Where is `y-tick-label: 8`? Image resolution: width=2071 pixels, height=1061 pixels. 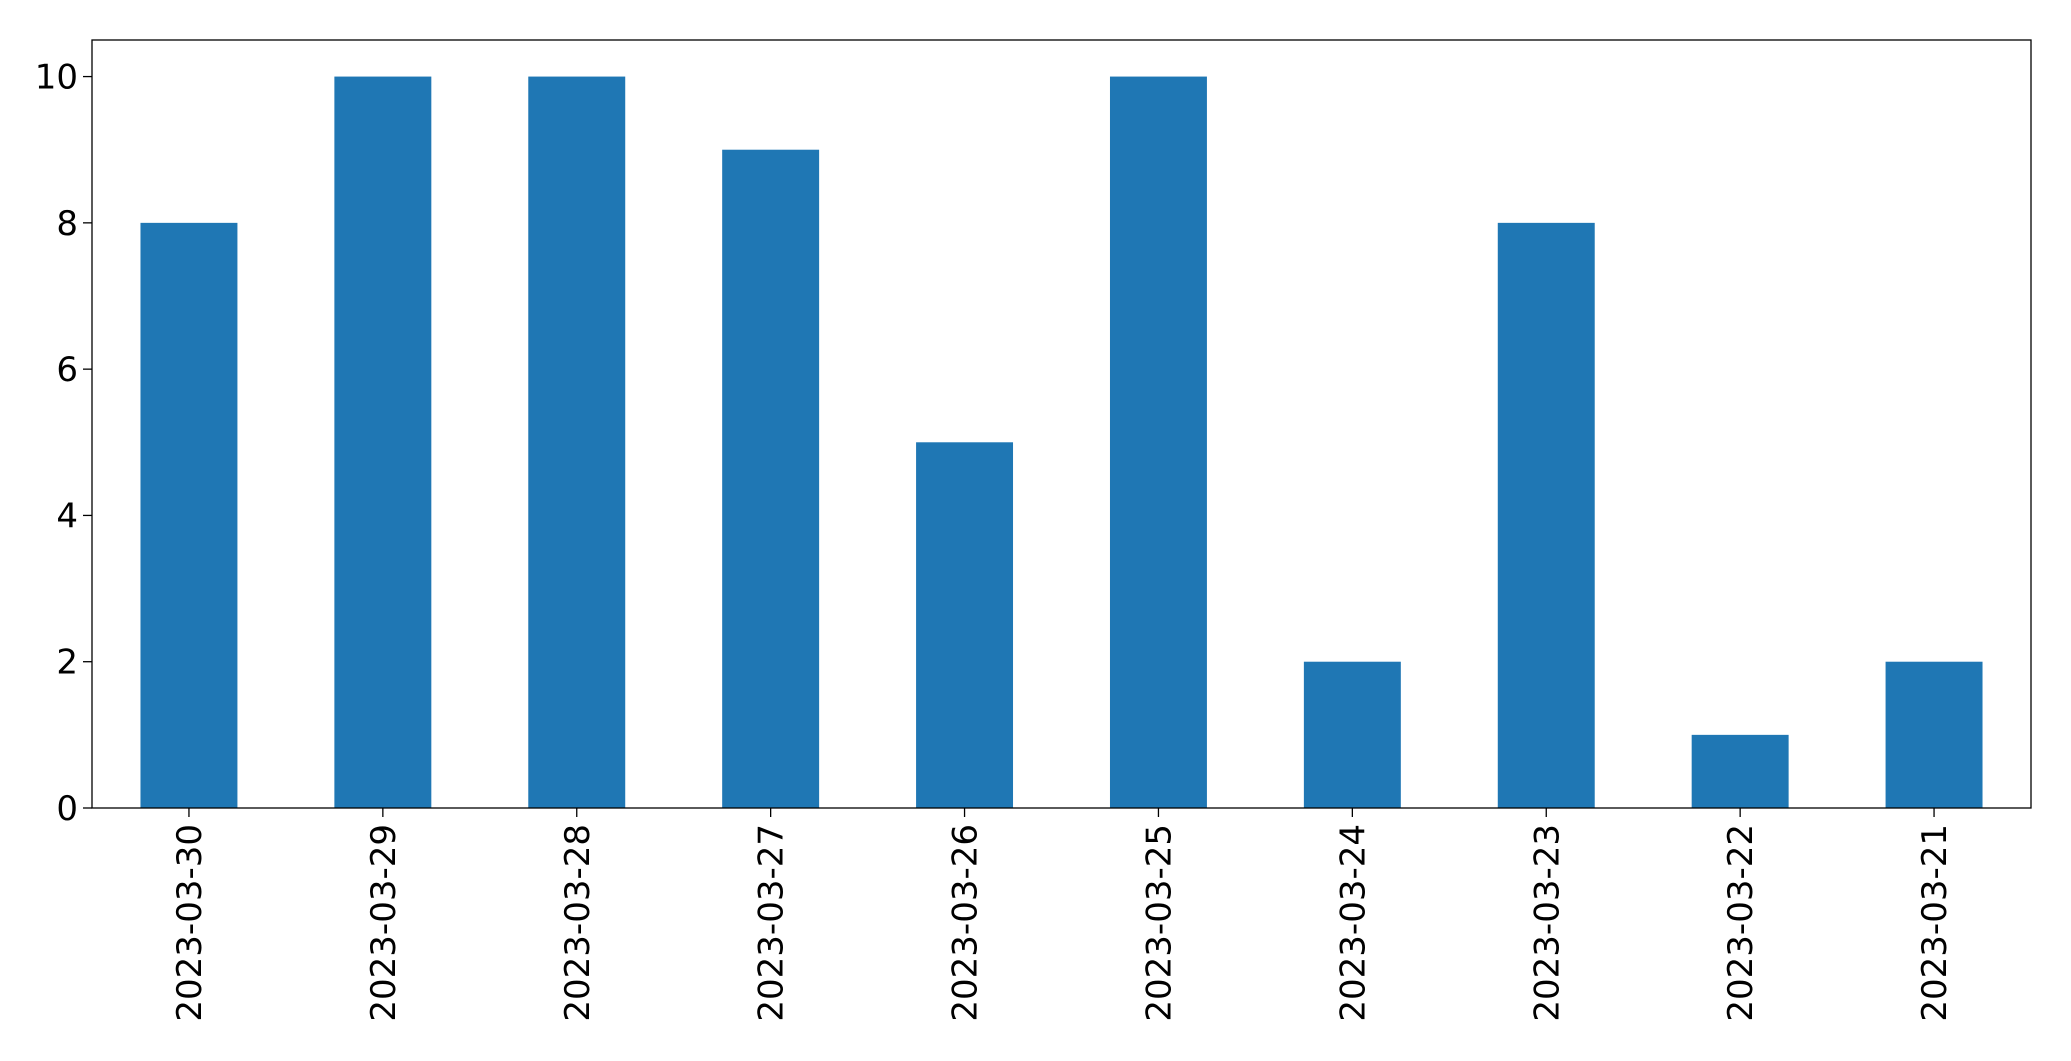
y-tick-label: 8 is located at coordinates (67, 224).